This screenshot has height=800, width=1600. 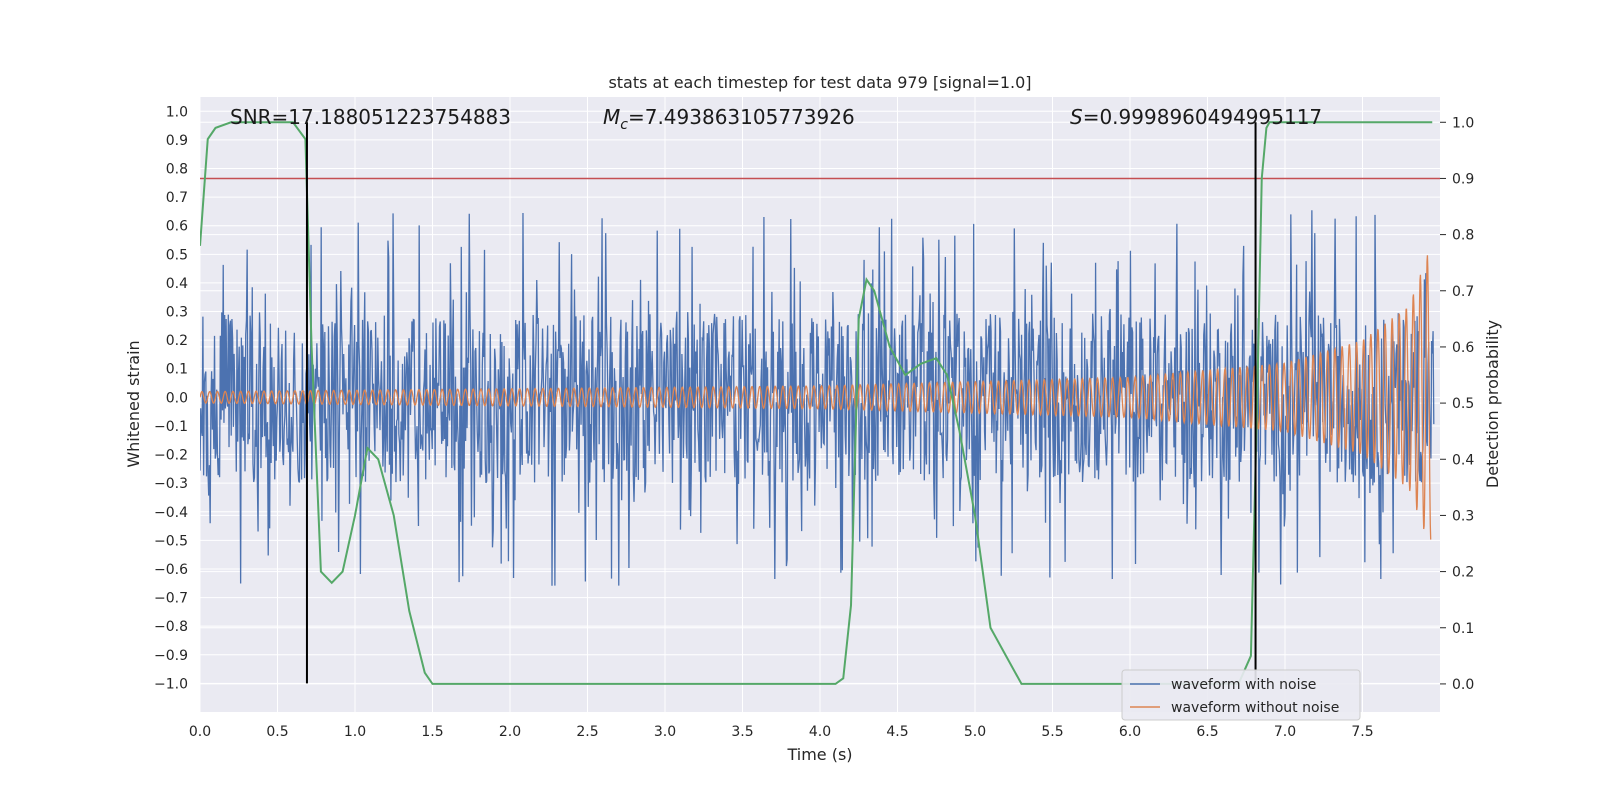 What do you see at coordinates (742, 732) in the screenshot?
I see `x-tick-label: 3.5` at bounding box center [742, 732].